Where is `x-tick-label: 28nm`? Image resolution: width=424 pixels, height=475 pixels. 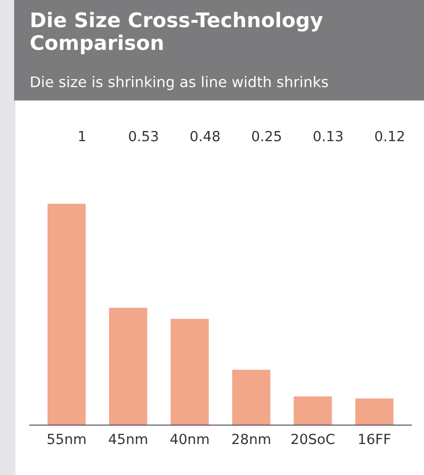
x-tick-label: 28nm is located at coordinates (251, 439).